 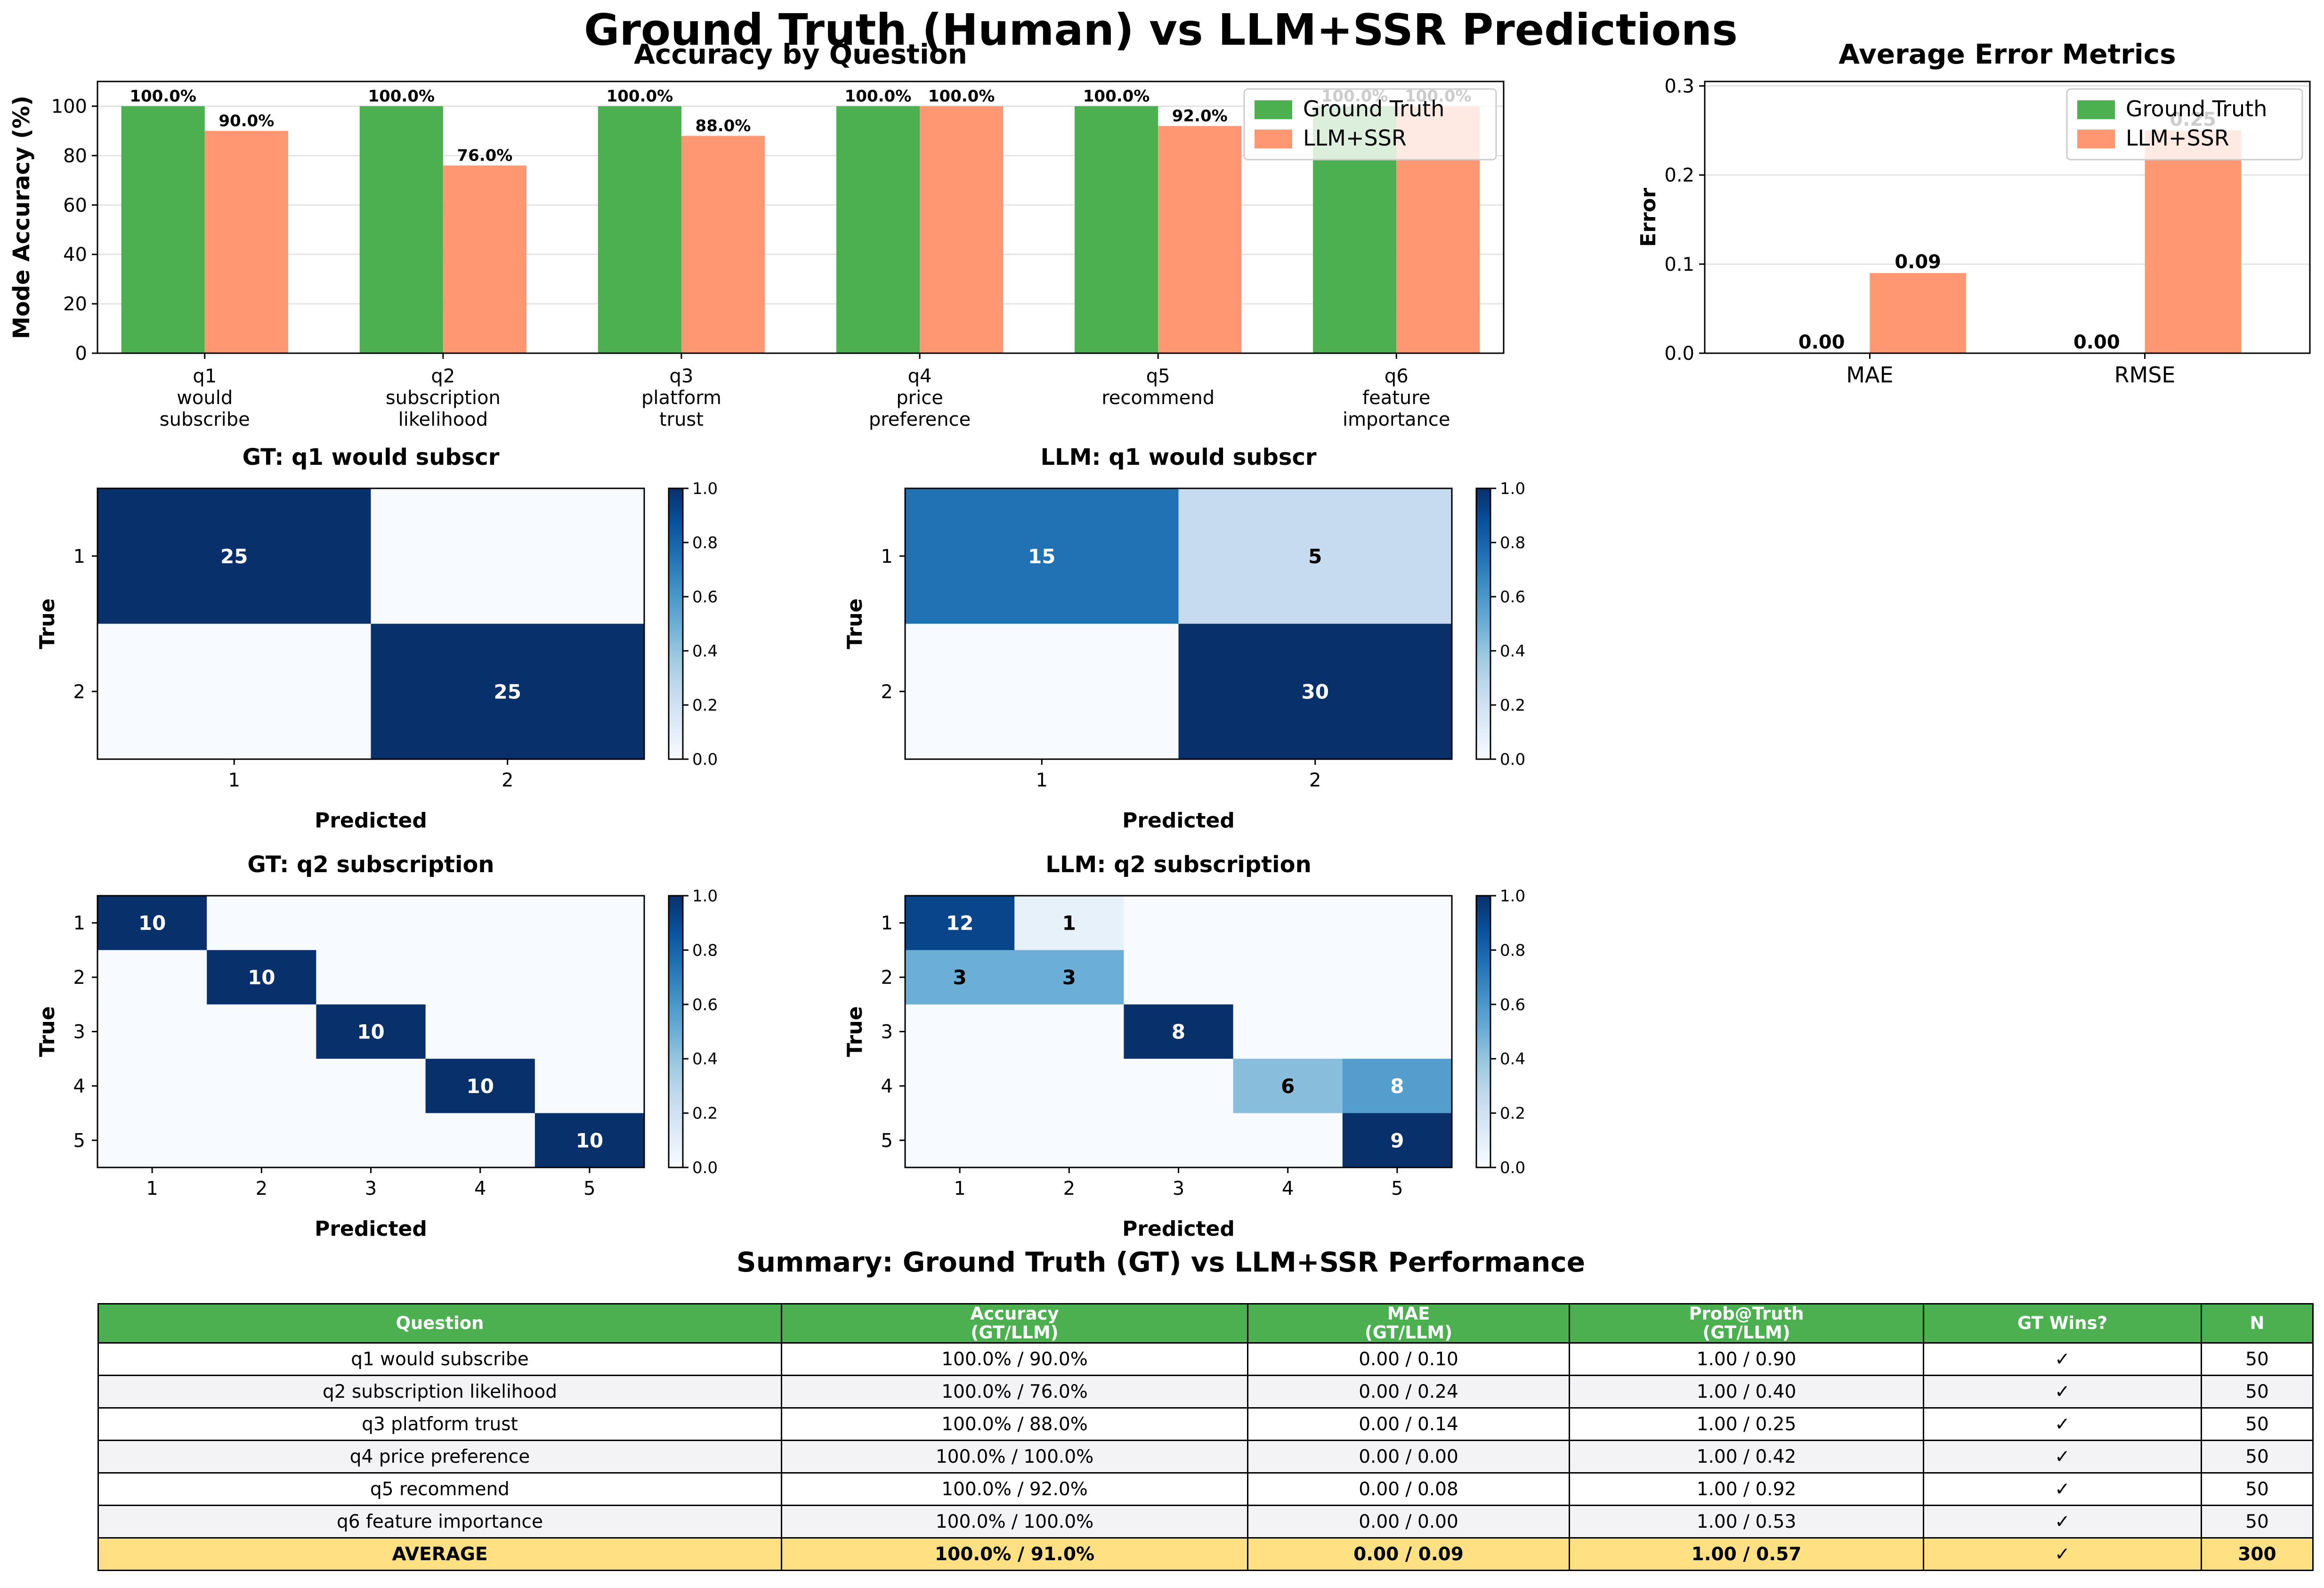 What do you see at coordinates (440, 1554) in the screenshot?
I see `summary-cell: AVERAGE` at bounding box center [440, 1554].